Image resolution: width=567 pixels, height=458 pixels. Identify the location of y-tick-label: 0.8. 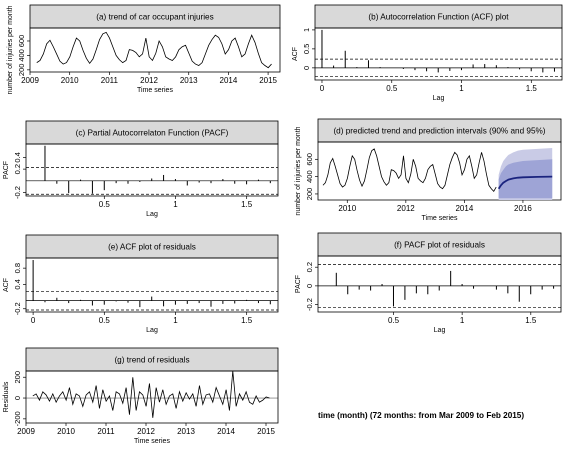
(17, 268).